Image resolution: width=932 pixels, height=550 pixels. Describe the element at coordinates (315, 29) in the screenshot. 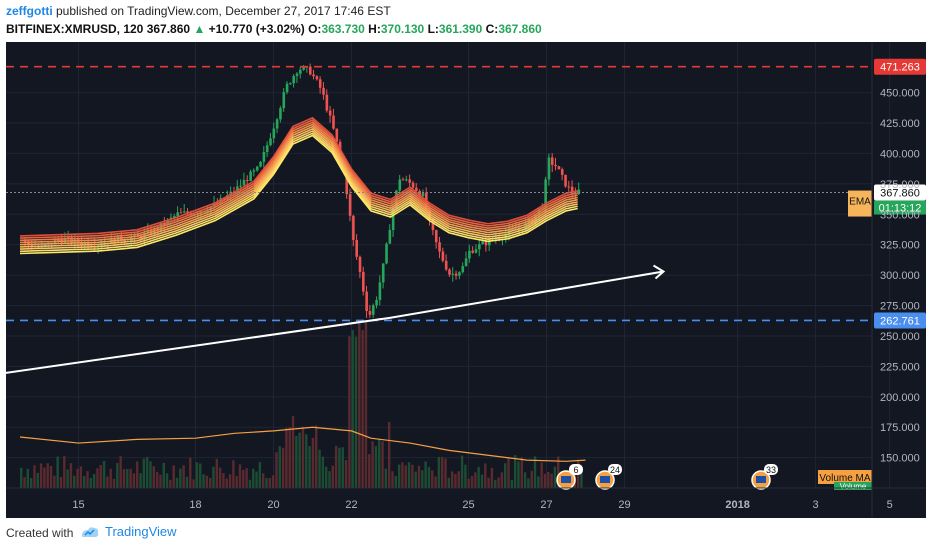

I see `open-label: O:` at that location.